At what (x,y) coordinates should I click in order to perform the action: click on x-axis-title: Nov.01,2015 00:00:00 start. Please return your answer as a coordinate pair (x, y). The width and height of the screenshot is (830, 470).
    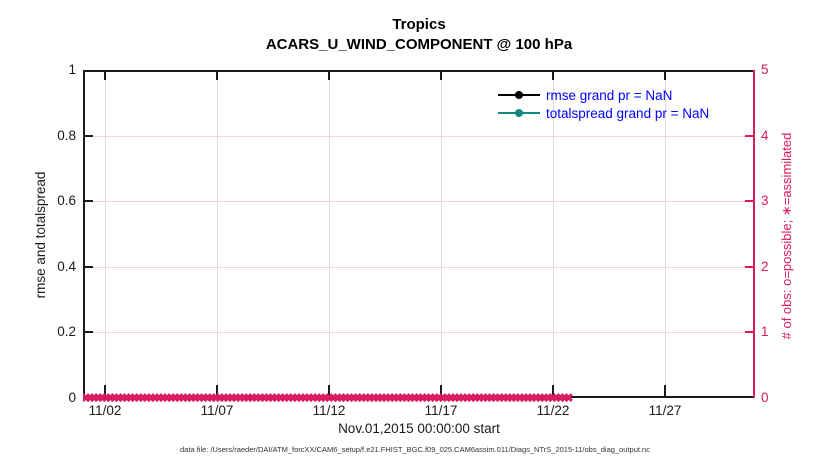
    Looking at the image, I should click on (419, 428).